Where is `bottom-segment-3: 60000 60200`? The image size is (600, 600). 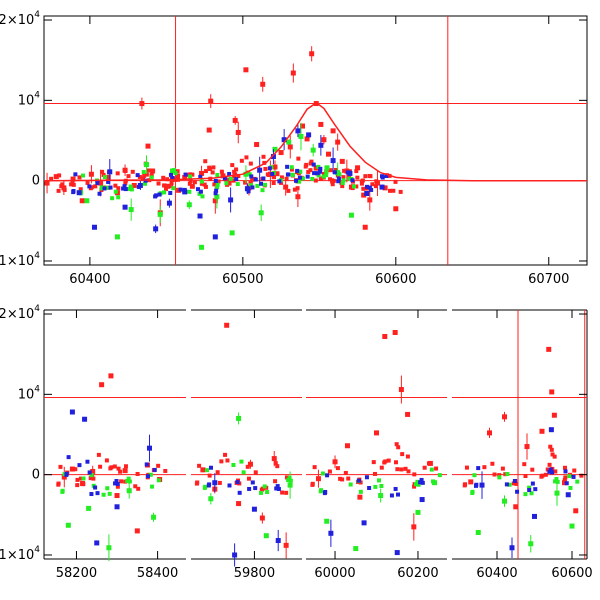 bottom-segment-3: 60000 60200 is located at coordinates (376, 445).